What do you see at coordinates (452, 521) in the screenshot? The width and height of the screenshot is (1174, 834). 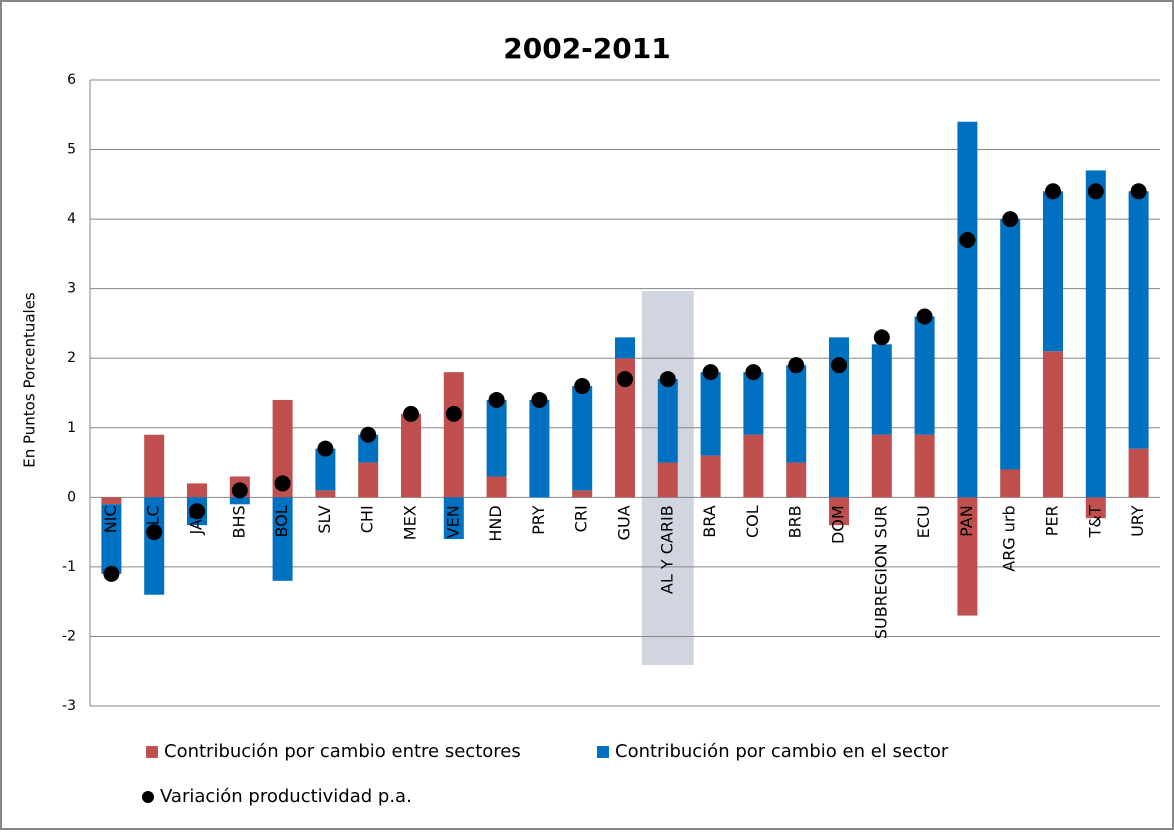 I see `x-tick-label: VEN` at bounding box center [452, 521].